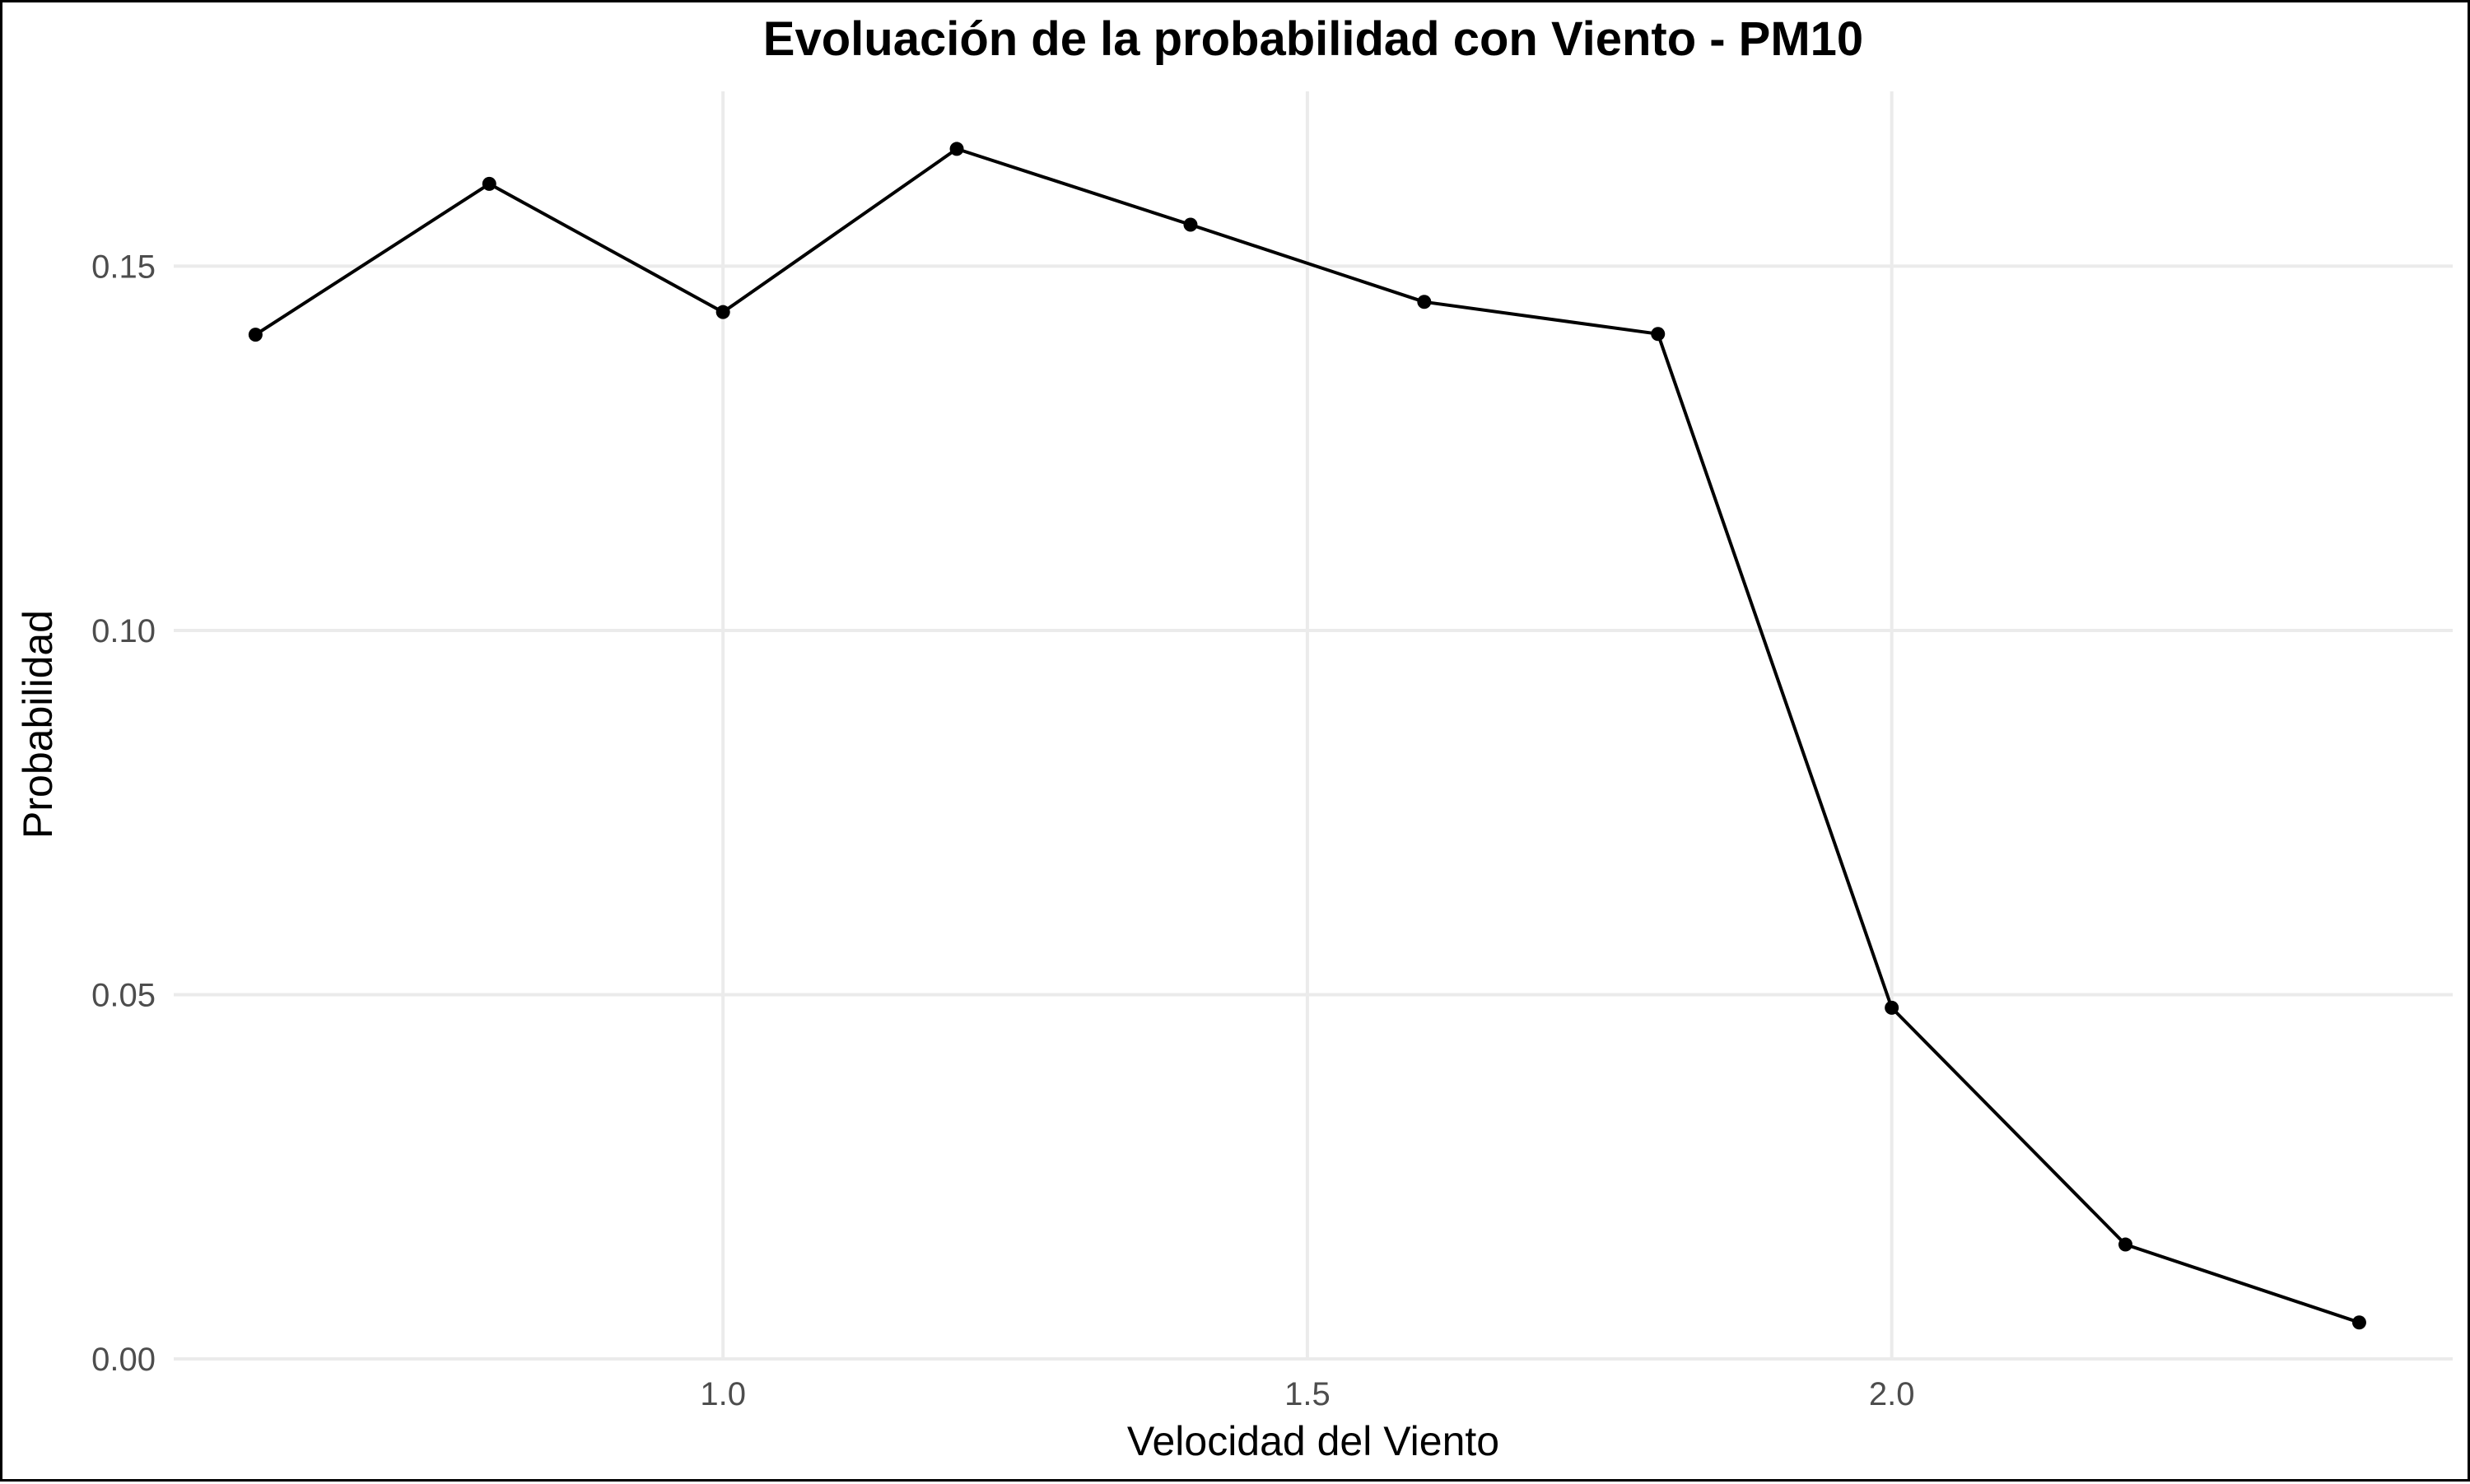 The width and height of the screenshot is (2470, 1484). What do you see at coordinates (1892, 1394) in the screenshot?
I see `x-tick-label: 2.0` at bounding box center [1892, 1394].